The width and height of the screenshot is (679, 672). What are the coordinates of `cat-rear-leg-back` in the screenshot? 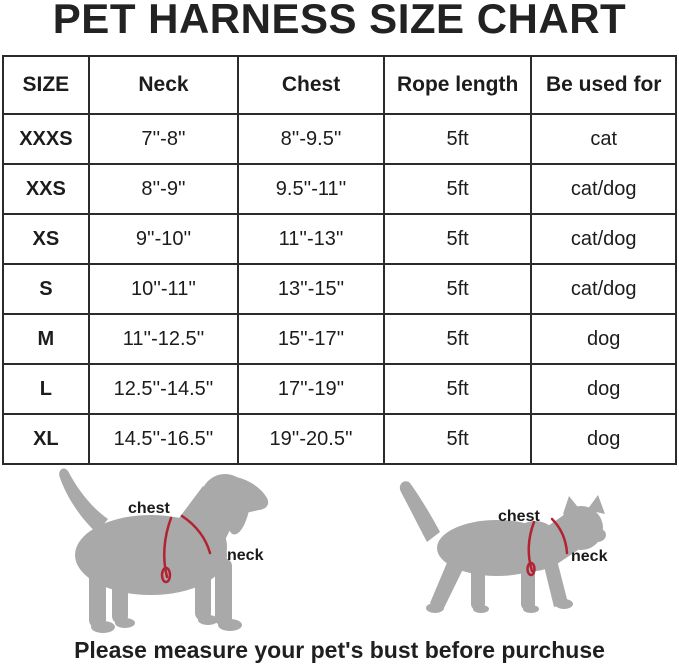 It's located at (447, 584).